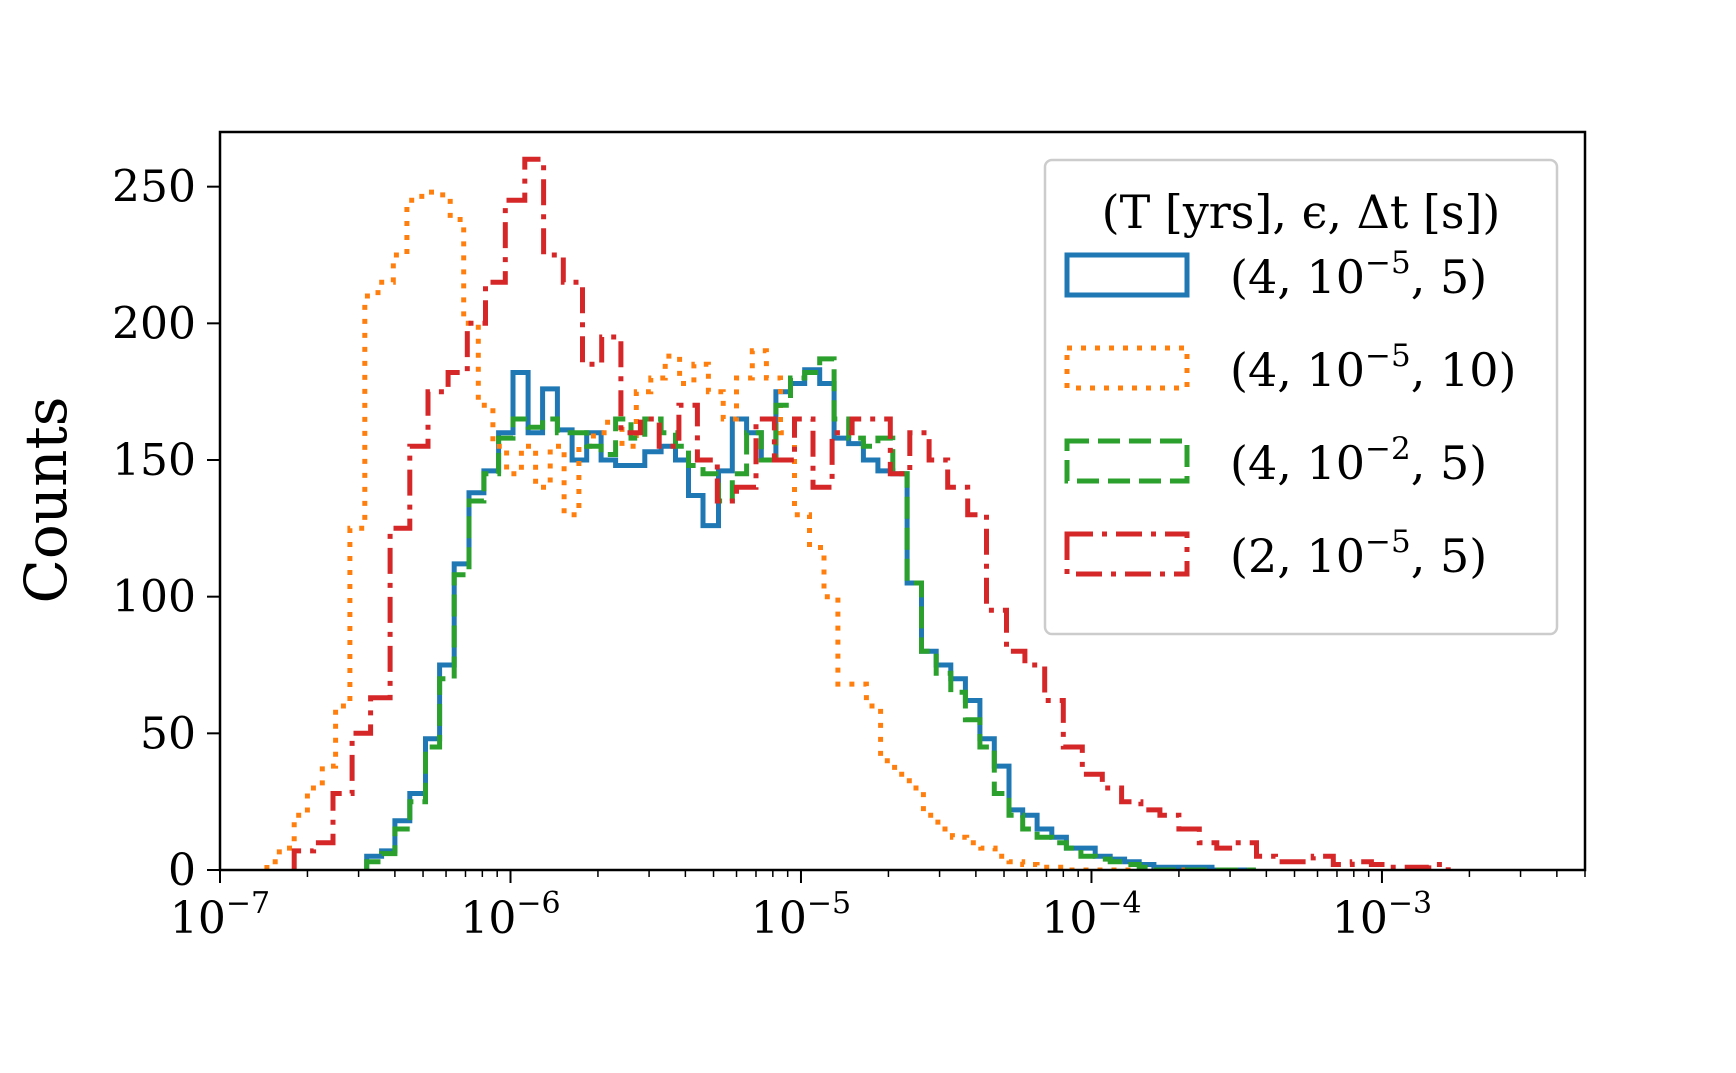  Describe the element at coordinates (154, 460) in the screenshot. I see `y-tick-label: 150` at that location.